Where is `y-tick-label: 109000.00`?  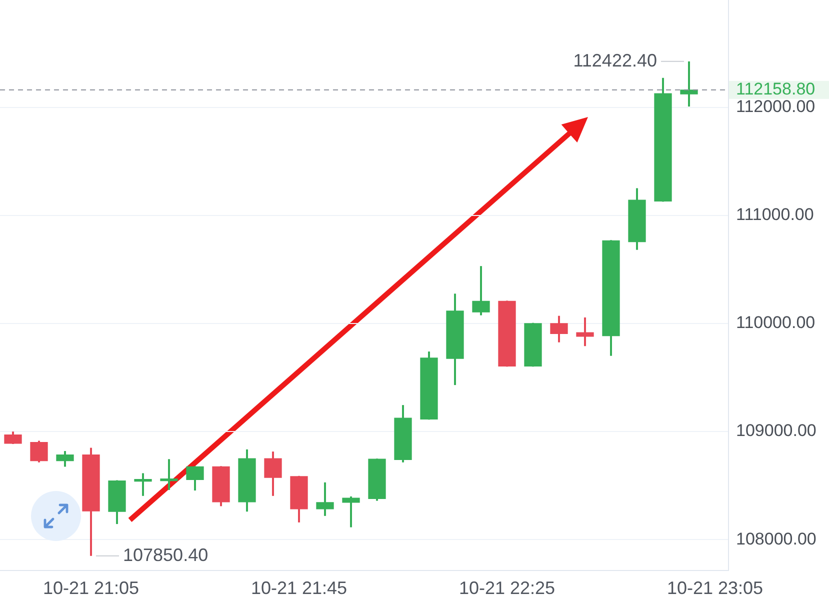 y-tick-label: 109000.00 is located at coordinates (776, 430).